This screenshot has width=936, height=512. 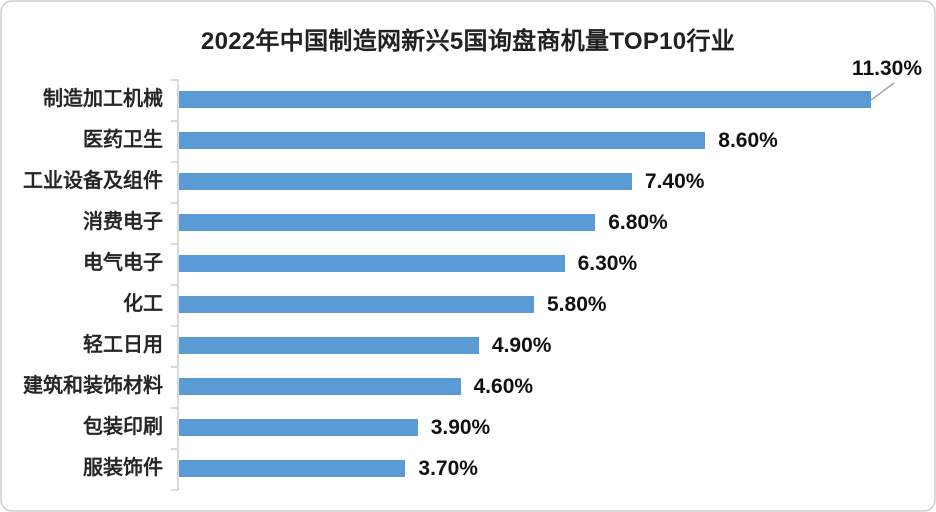 I want to click on bar-row: 轻工日用 4.90%, so click(x=468, y=345).